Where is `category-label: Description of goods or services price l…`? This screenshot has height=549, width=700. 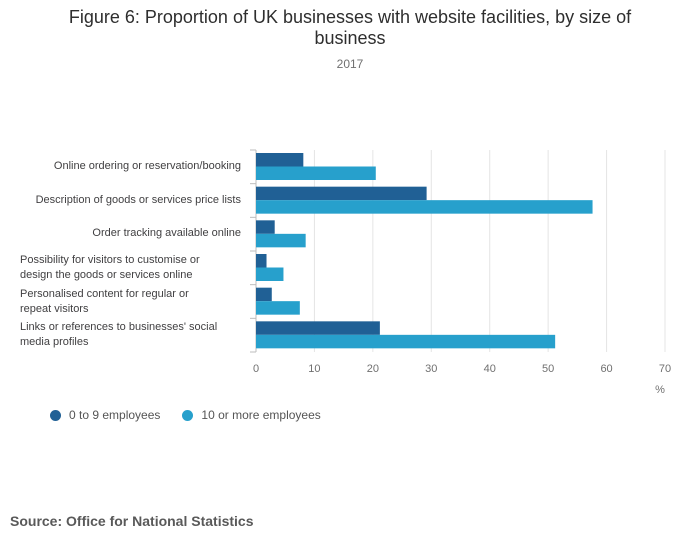 category-label: Description of goods or services price l… is located at coordinates (138, 199).